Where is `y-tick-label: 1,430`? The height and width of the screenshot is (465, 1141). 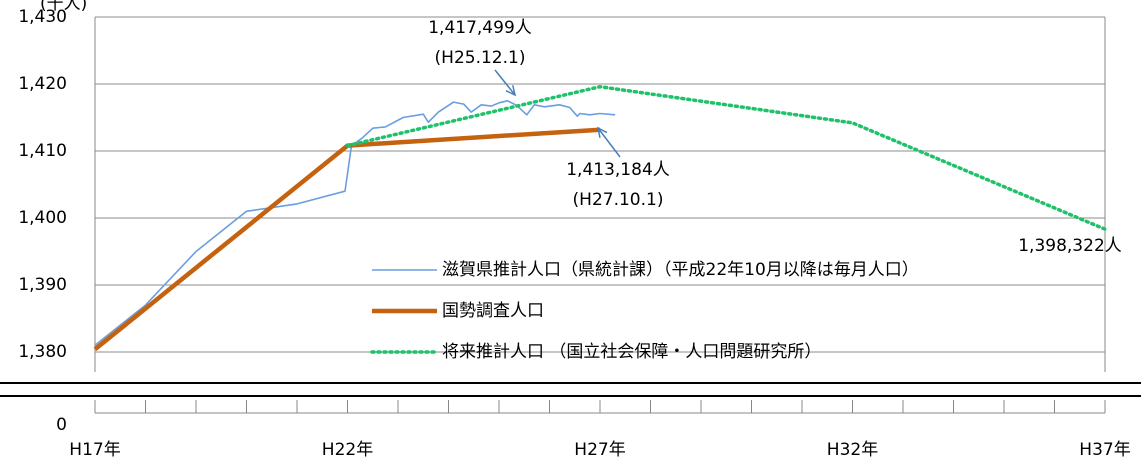
y-tick-label: 1,430 is located at coordinates (42, 17).